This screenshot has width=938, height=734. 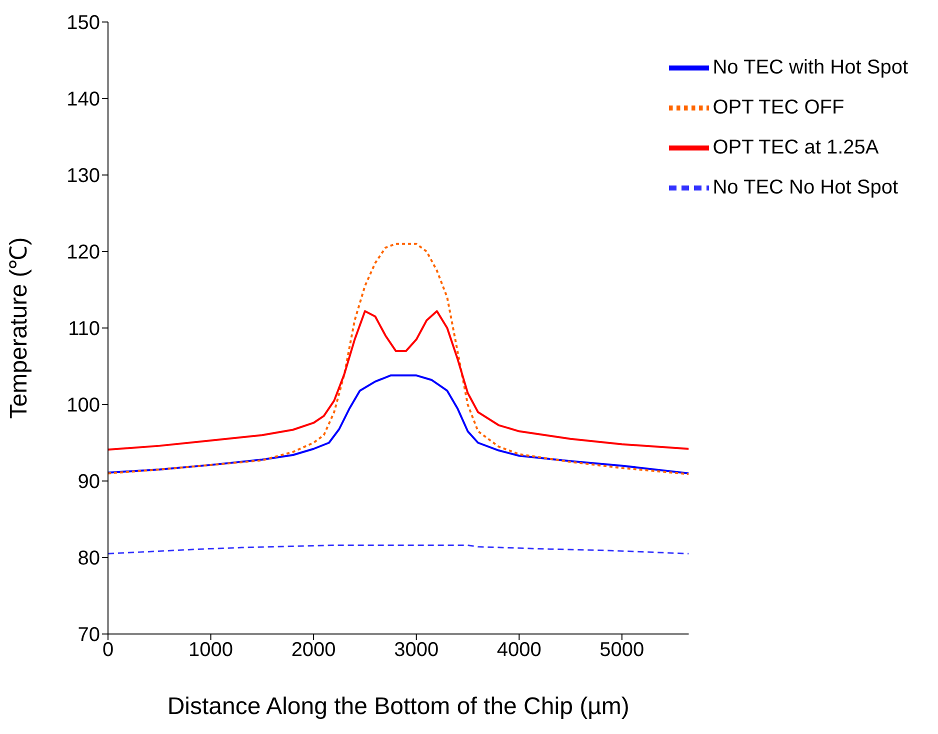 What do you see at coordinates (805, 187) in the screenshot?
I see `legend-label: No TEC No Hot Spot` at bounding box center [805, 187].